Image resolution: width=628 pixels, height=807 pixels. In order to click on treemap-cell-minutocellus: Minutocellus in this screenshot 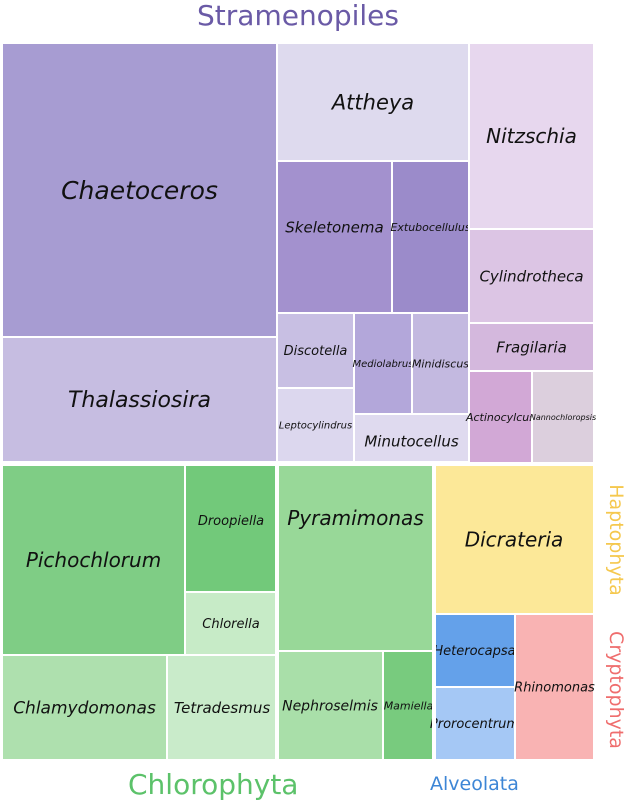, I will do `click(411, 438)`.